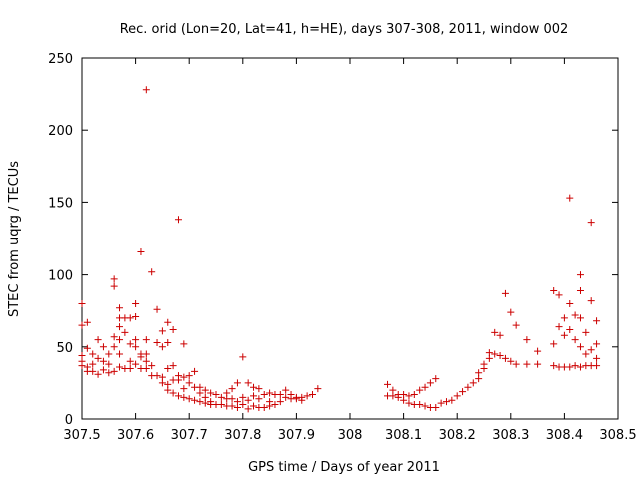 This screenshot has width=640, height=484. What do you see at coordinates (242, 435) in the screenshot?
I see `x-tick-label: 307.8` at bounding box center [242, 435].